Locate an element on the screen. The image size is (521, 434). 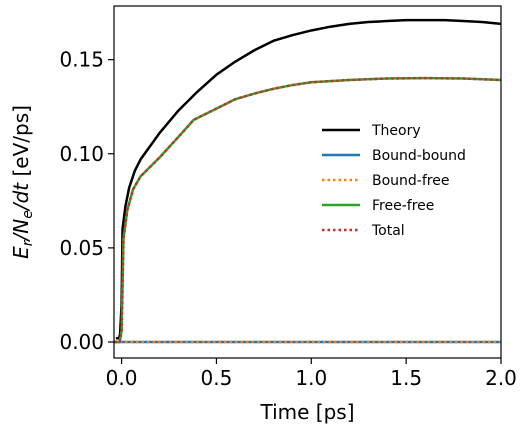
legend-label-bound-bound: Bound-bound is located at coordinates (419, 156).